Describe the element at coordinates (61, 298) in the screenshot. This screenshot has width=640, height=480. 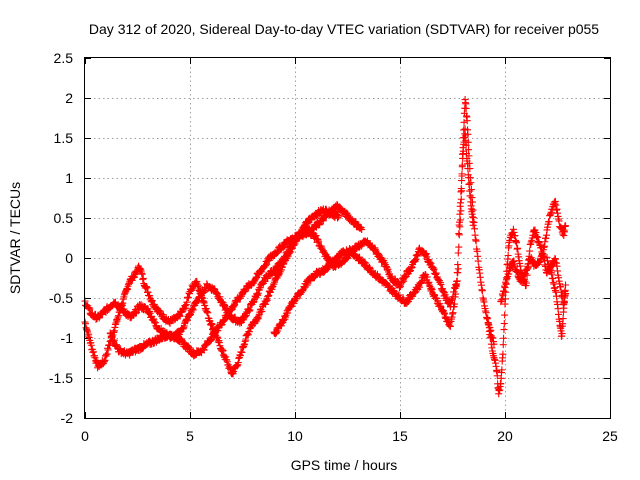
I see `y-tick-label: -0.5` at that location.